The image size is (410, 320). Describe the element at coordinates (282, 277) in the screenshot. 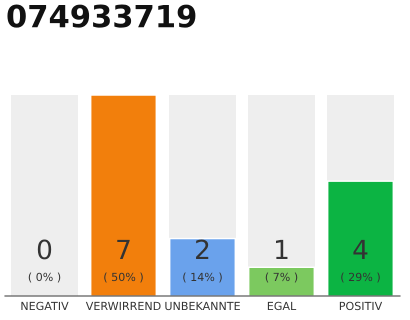

I see `annotation: ( 7% )` at that location.